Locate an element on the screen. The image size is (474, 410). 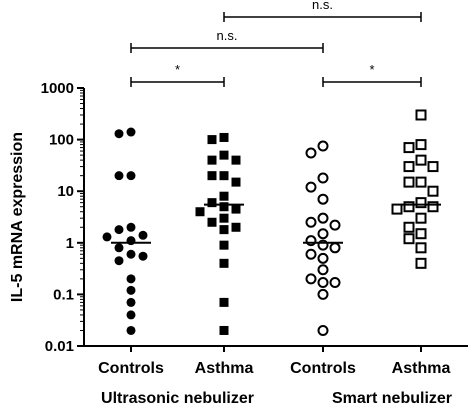
y-tick-label-3: 10 is located at coordinates (65, 191).